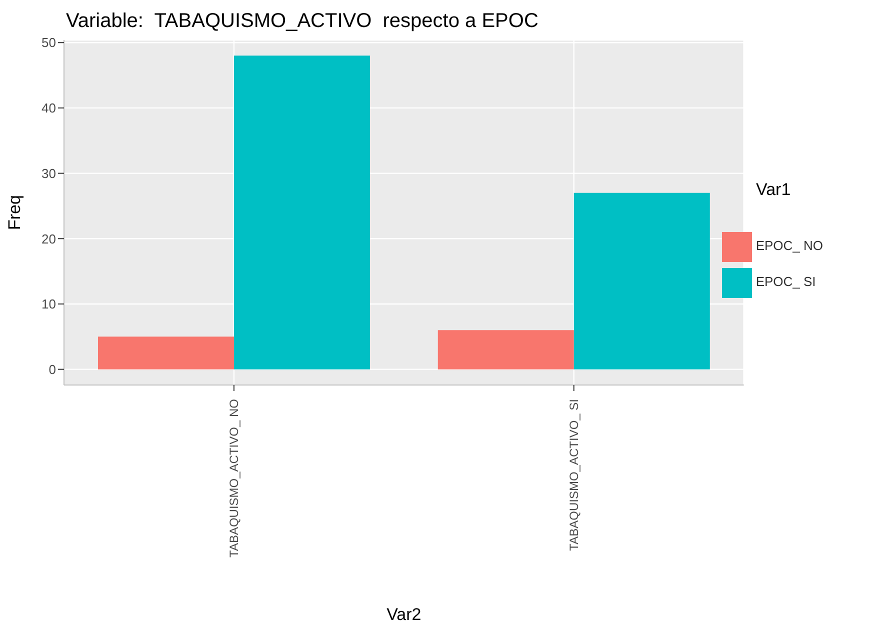 This screenshot has height=626, width=871. Describe the element at coordinates (49, 238) in the screenshot. I see `y-tick-label: 20` at that location.